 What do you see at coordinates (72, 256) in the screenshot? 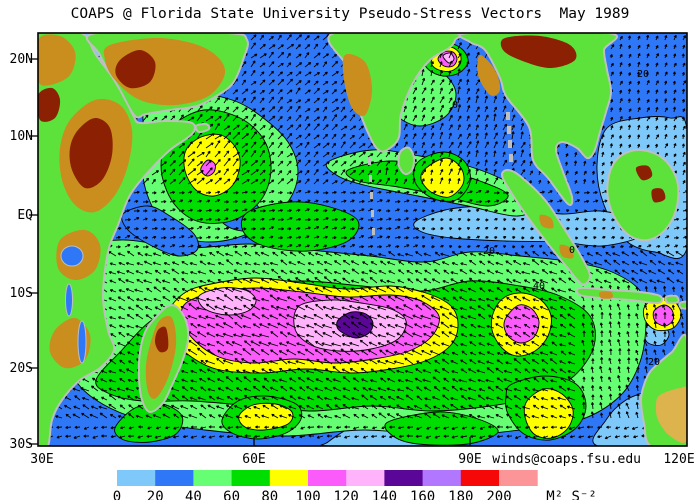
I see `lake-victoria` at bounding box center [72, 256].